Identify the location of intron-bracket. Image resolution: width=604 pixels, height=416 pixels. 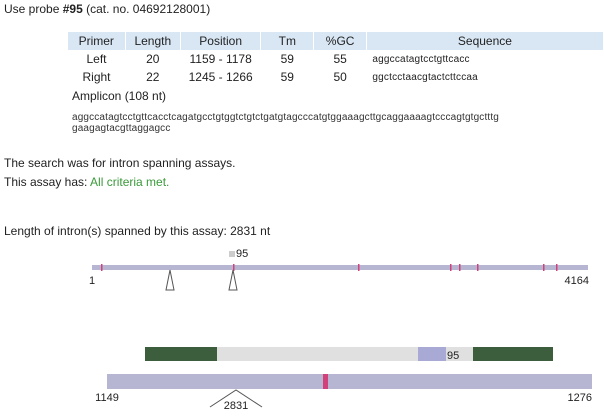
(236, 398).